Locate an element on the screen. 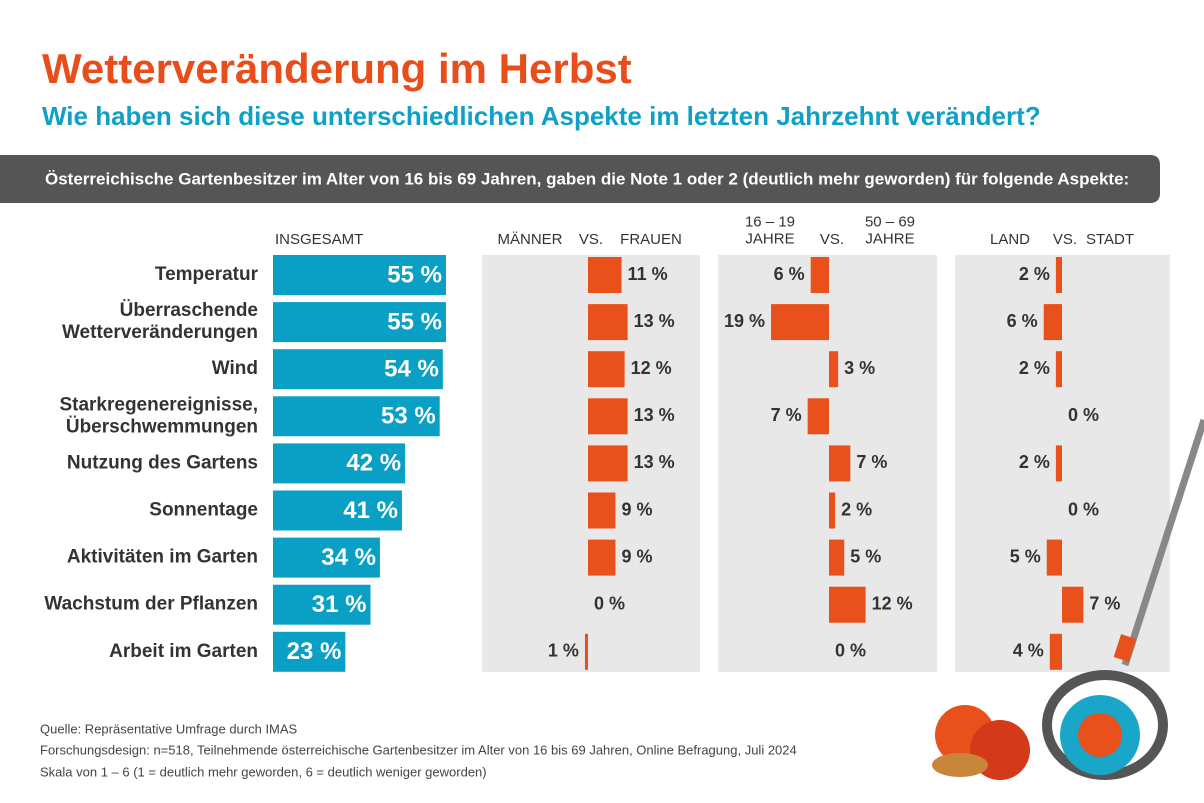 The height and width of the screenshot is (803, 1204). banner-bg is located at coordinates (580, 179).